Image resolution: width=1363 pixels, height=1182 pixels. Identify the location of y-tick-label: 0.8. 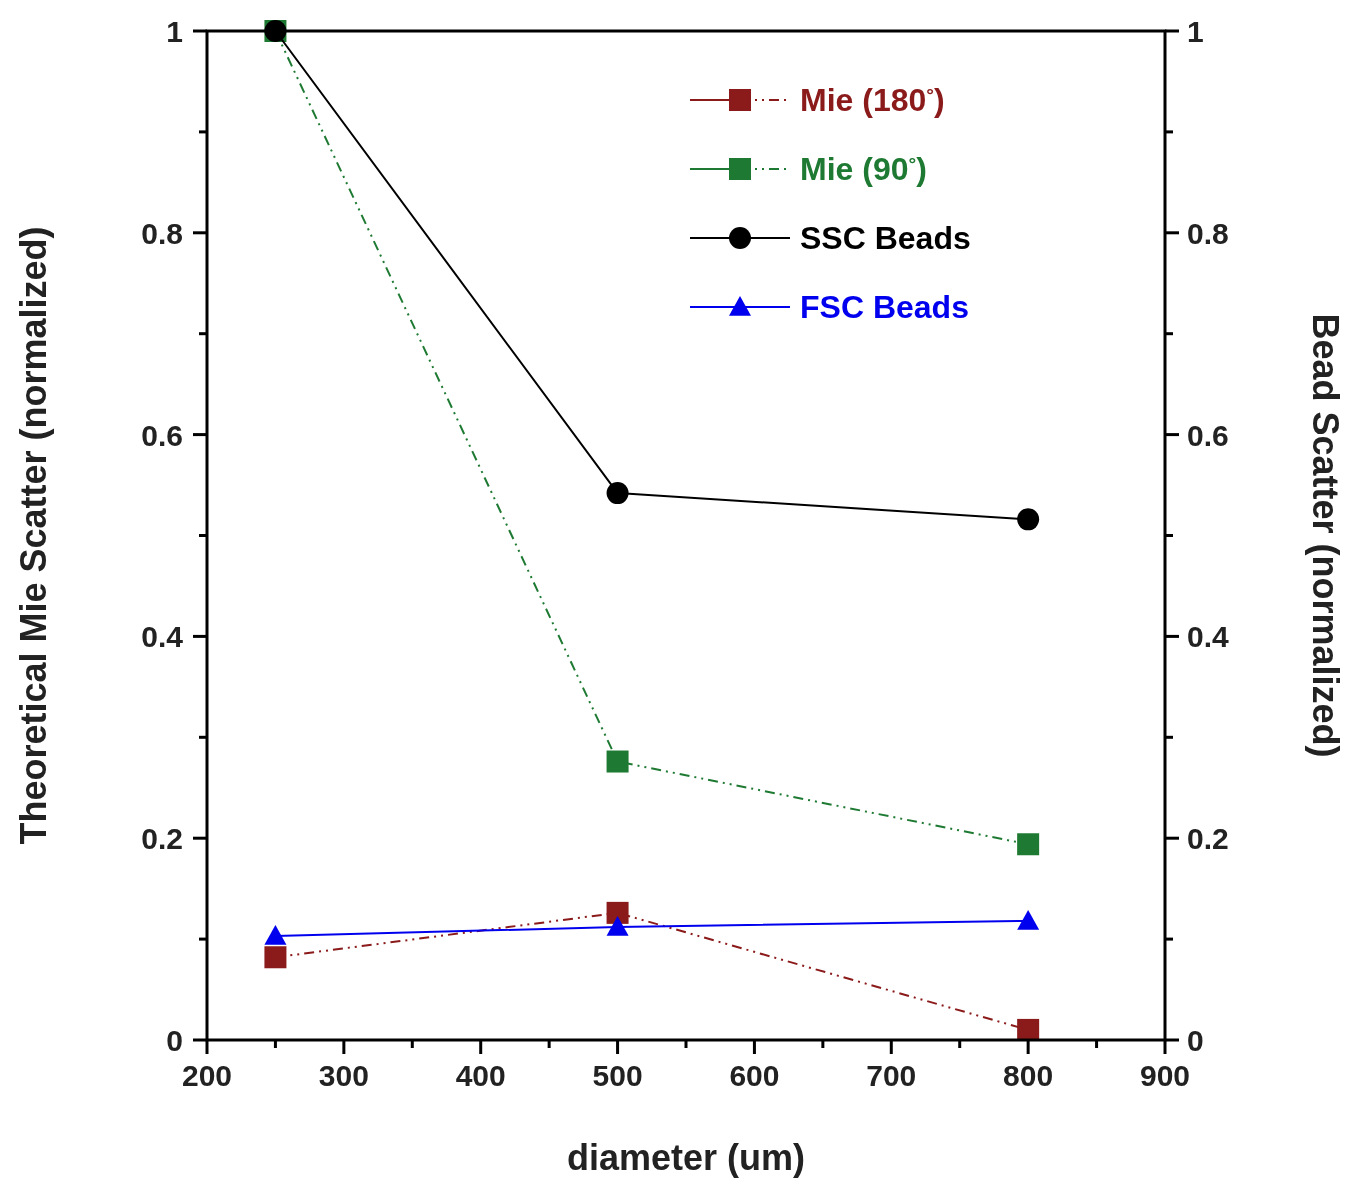
(162, 233).